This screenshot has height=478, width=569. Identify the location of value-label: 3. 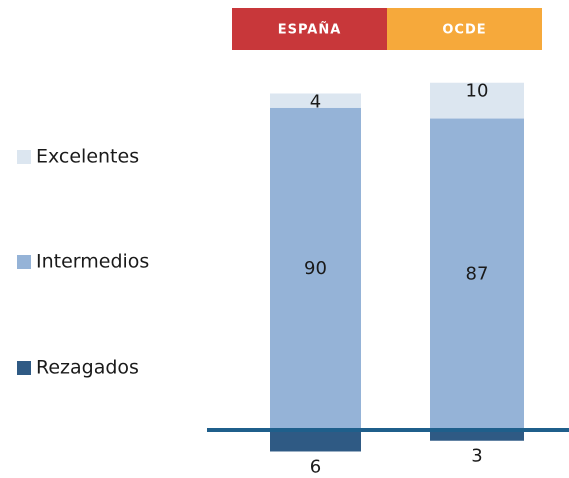
(476, 456).